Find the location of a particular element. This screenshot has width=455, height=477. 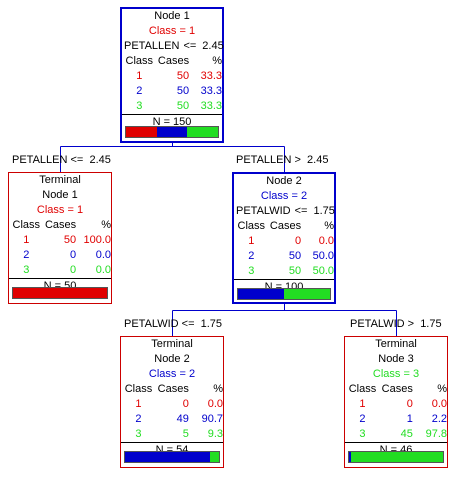

table-row: 3 0 0.0 is located at coordinates (61, 270).